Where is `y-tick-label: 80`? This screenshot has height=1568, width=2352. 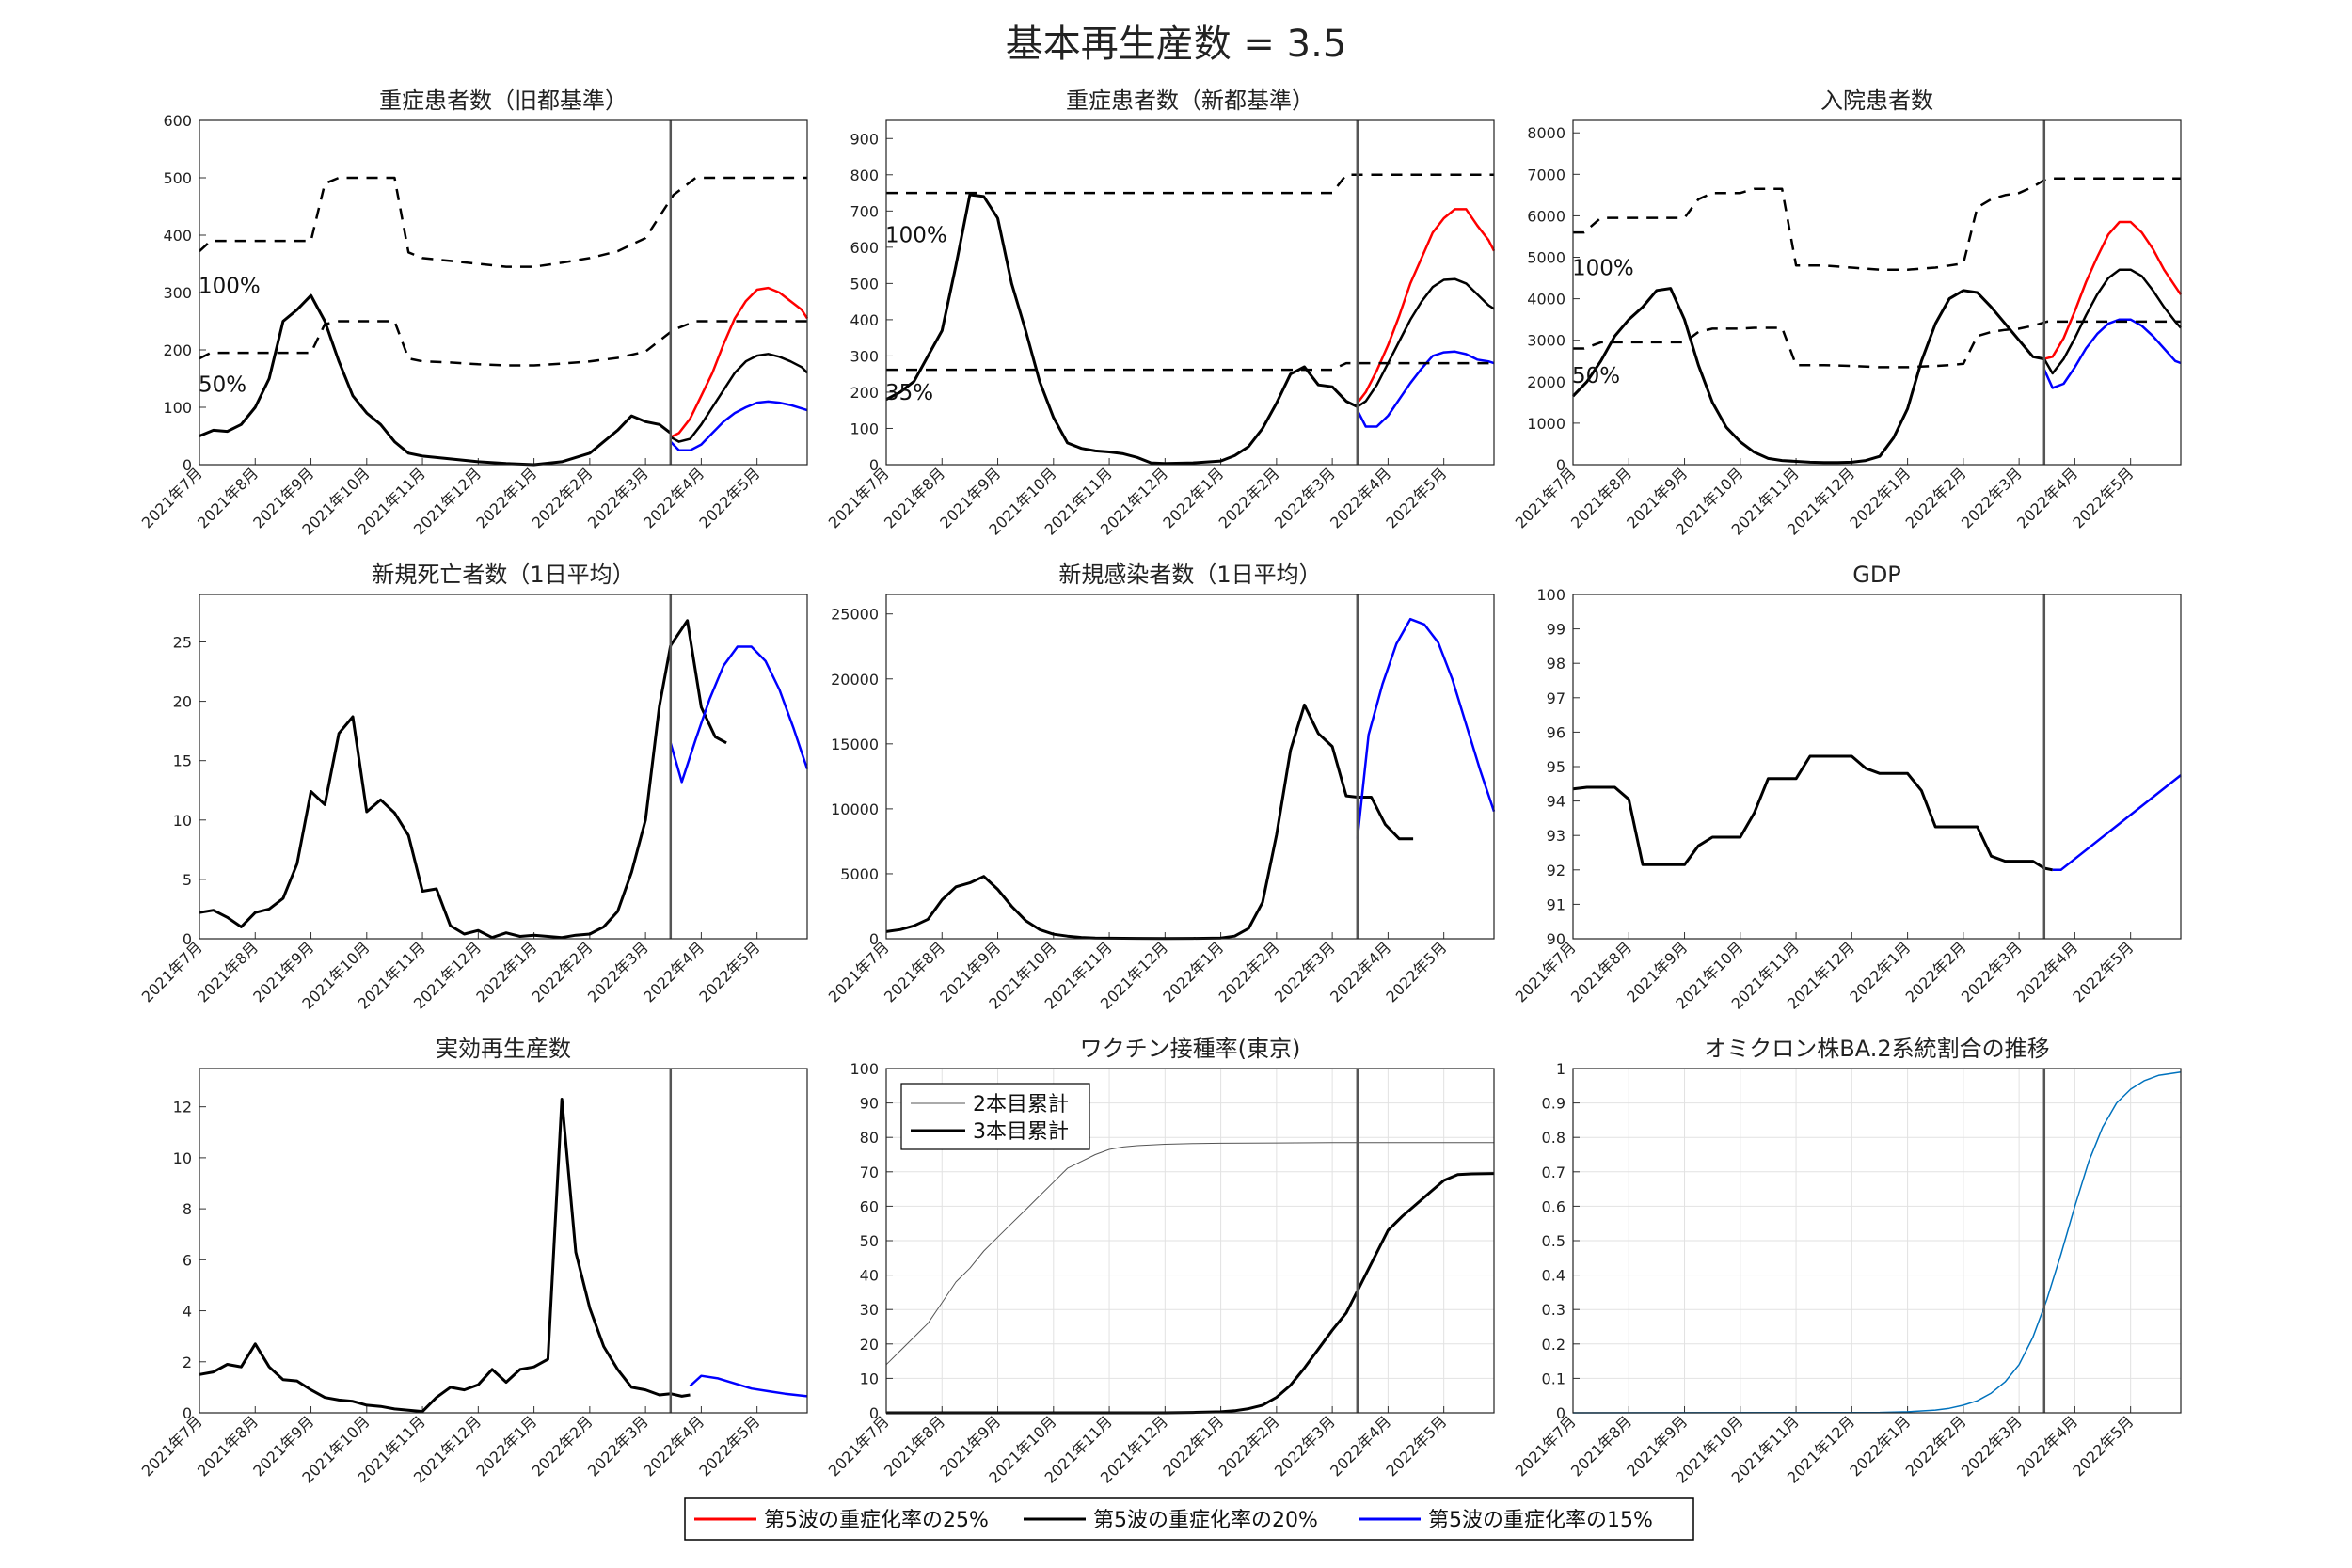 y-tick-label: 80 is located at coordinates (869, 1138).